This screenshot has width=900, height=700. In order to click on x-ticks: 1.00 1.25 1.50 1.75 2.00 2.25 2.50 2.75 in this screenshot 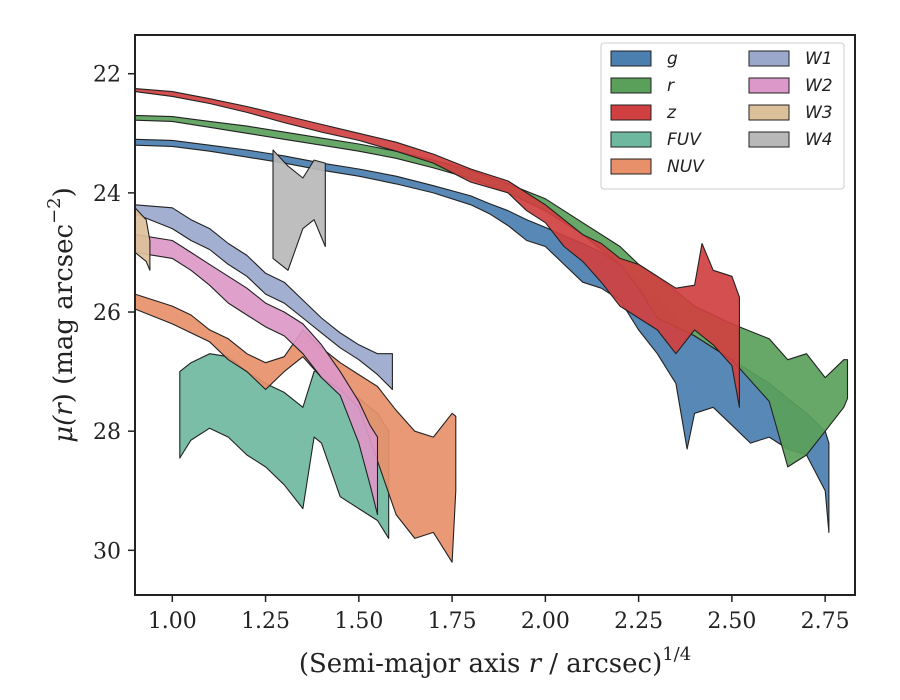, I will do `click(499, 614)`.